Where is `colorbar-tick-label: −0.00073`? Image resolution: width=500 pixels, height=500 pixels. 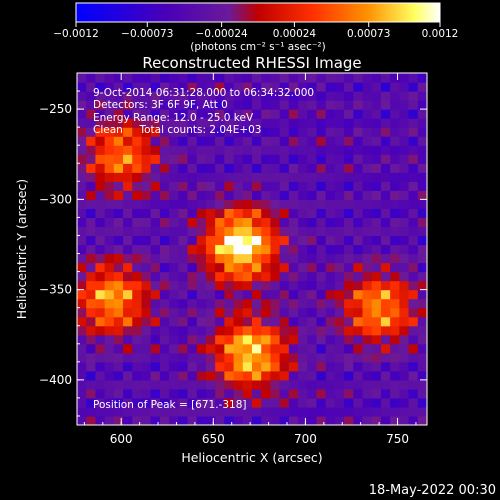
colorbar-tick-label: −0.00073 is located at coordinates (147, 34).